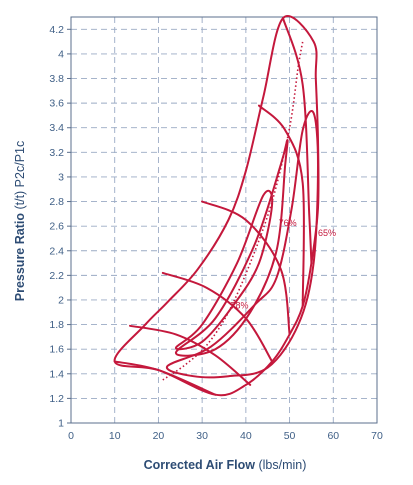  Describe the element at coordinates (333, 436) in the screenshot. I see `x-tick-label: 60` at that location.